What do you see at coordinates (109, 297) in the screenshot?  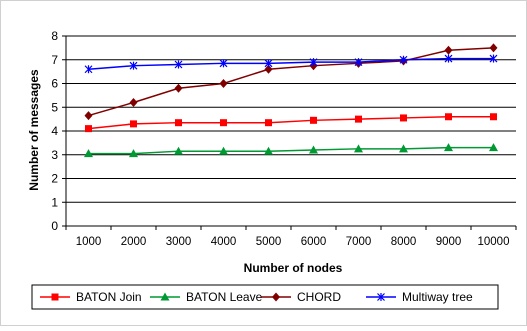 I see `legend-label: BATON Join` at bounding box center [109, 297].